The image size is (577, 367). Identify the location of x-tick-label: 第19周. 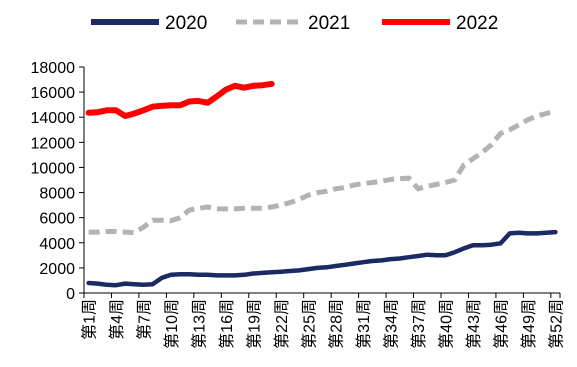
(254, 324).